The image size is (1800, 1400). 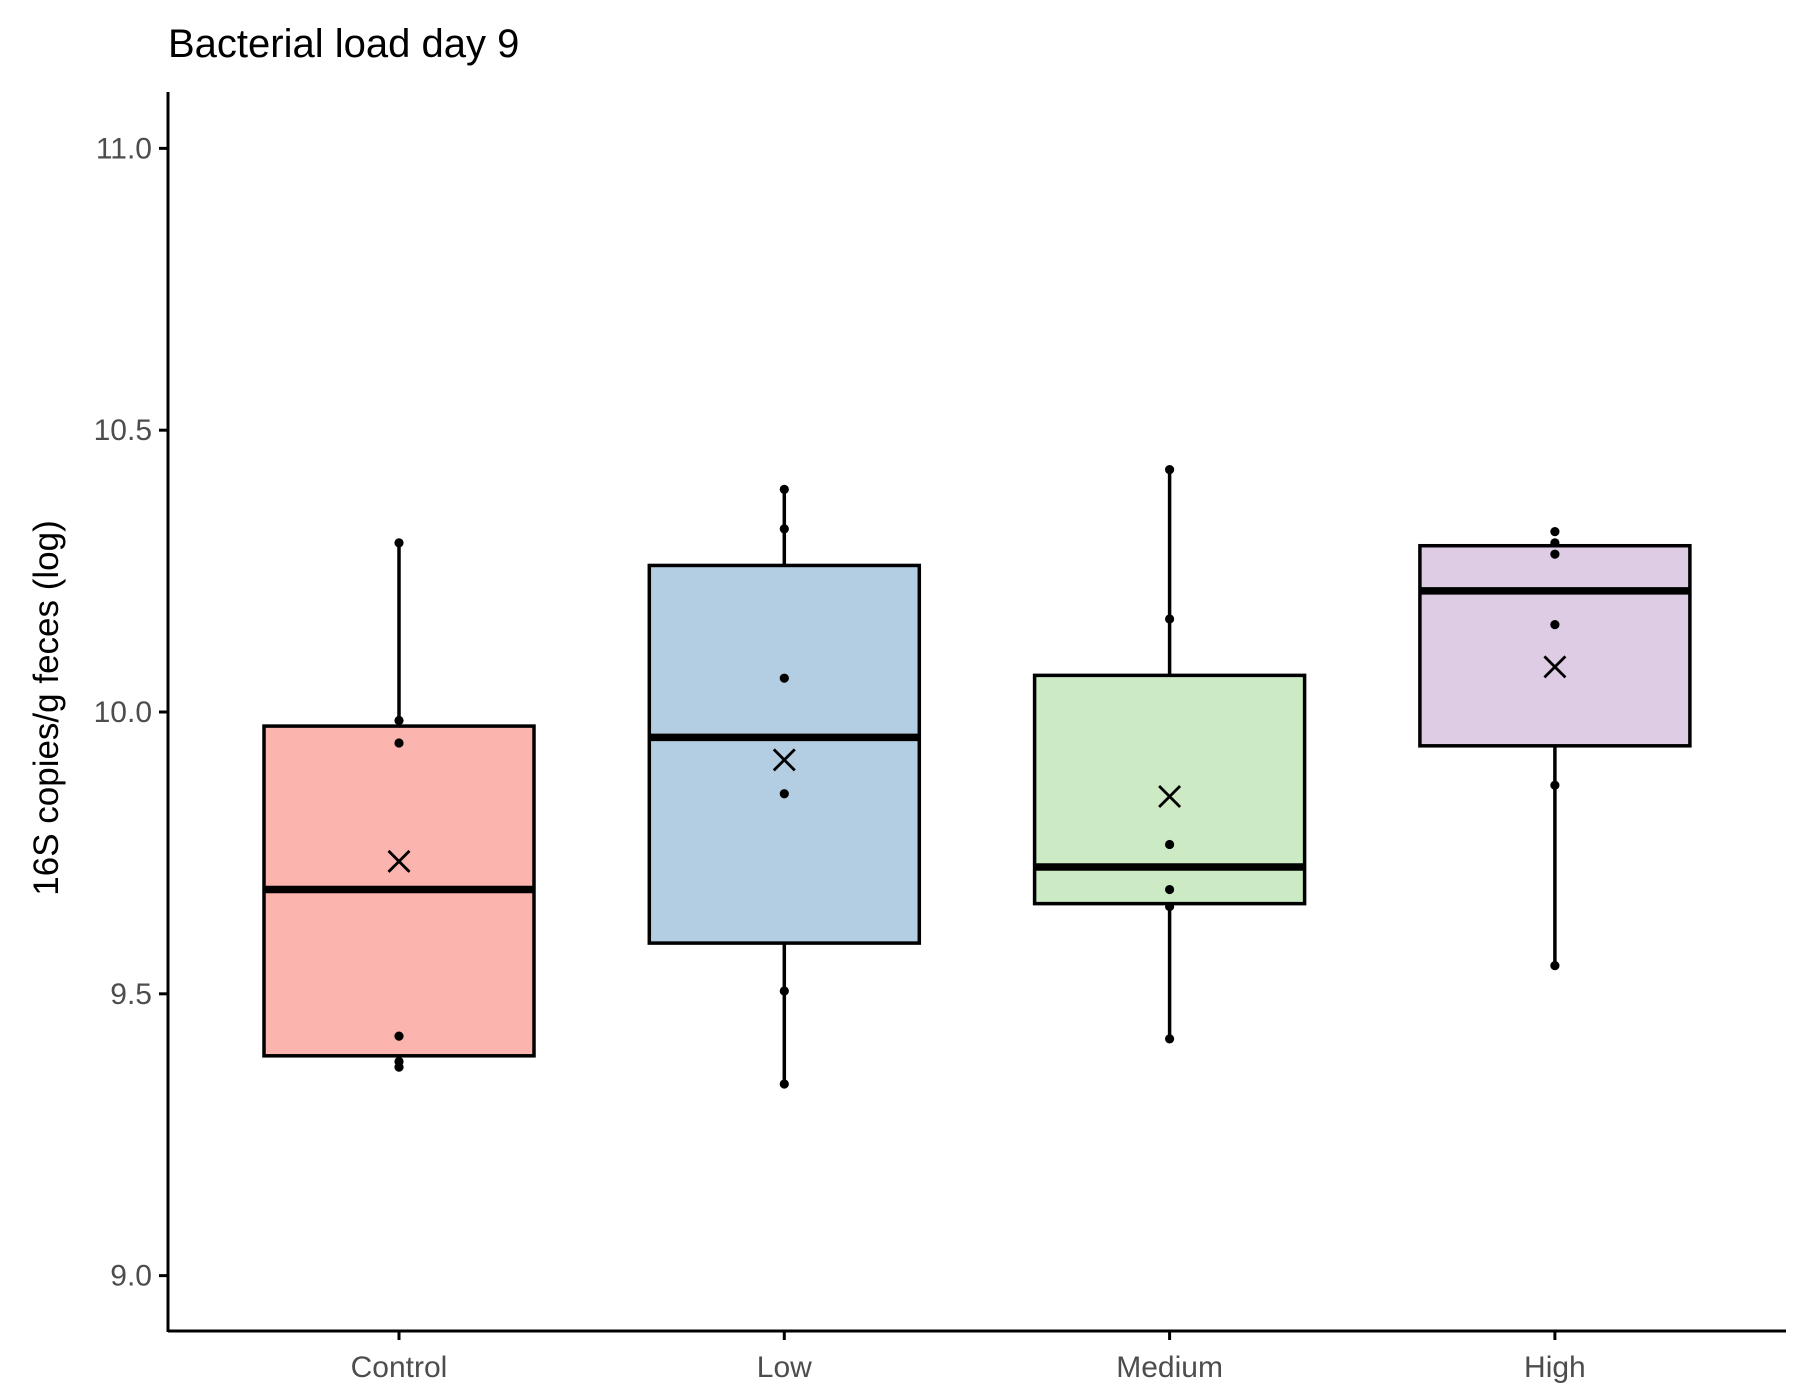 I want to click on x-tick-label: High, so click(x=1555, y=1367).